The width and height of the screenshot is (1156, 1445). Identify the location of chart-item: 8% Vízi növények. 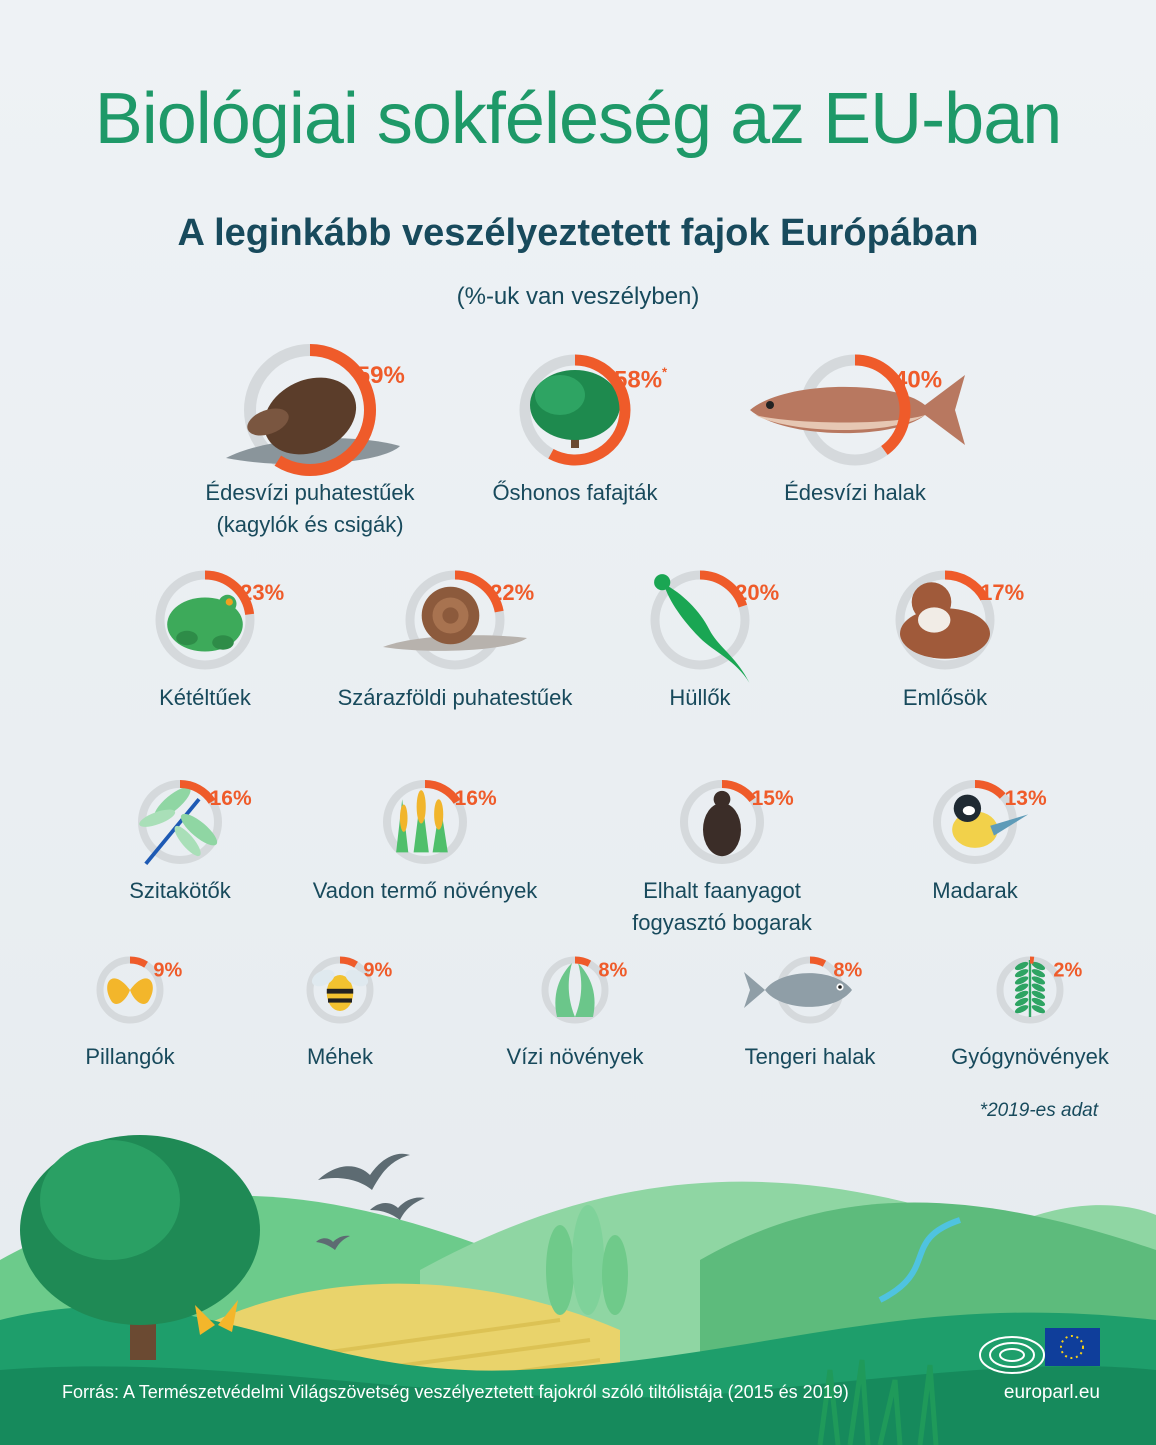
(576, 1012).